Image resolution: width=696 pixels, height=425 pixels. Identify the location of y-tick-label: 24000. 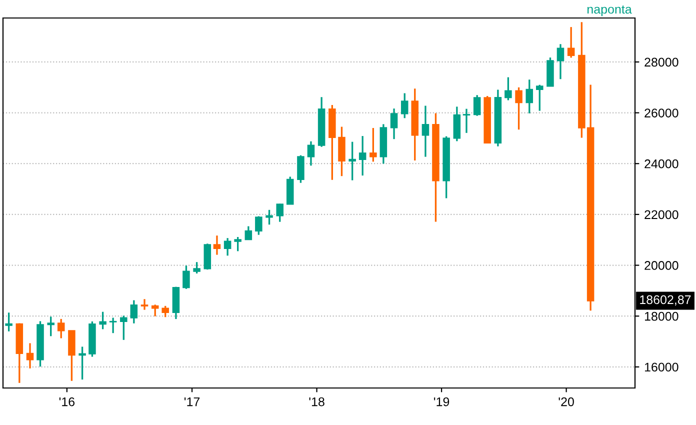
(661, 163).